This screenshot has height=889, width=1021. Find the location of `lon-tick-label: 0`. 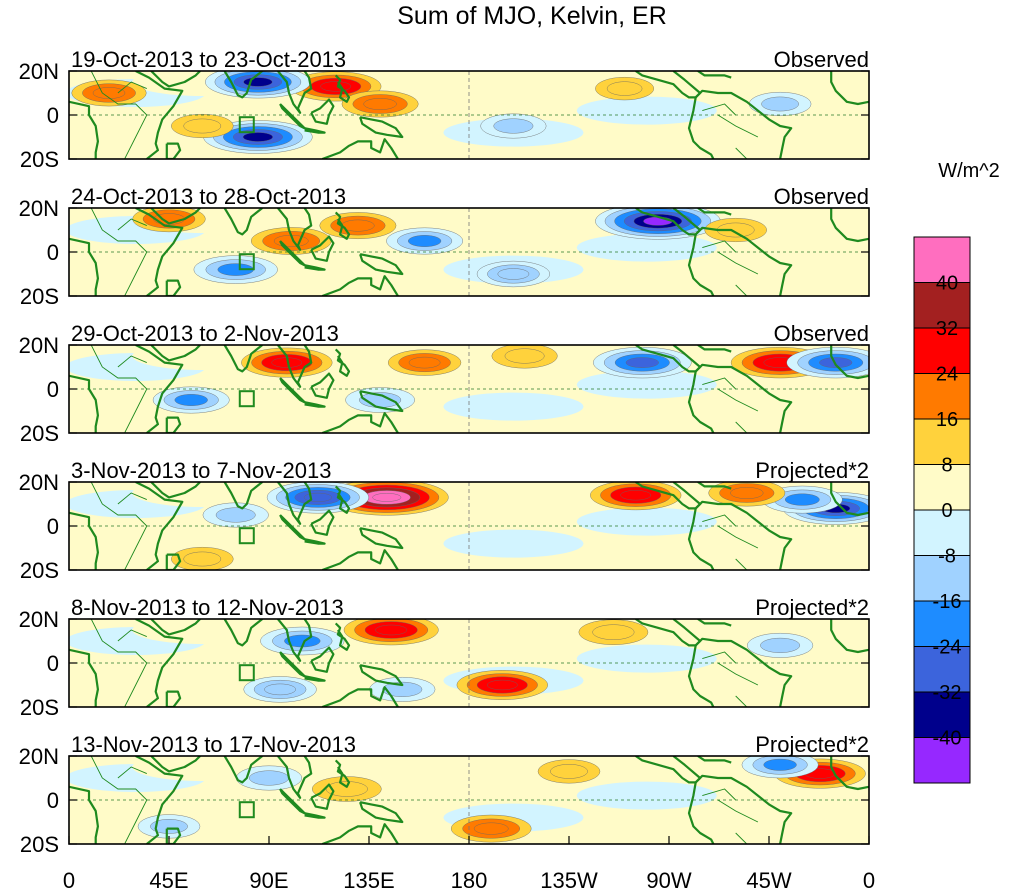

lon-tick-label: 0 is located at coordinates (869, 878).